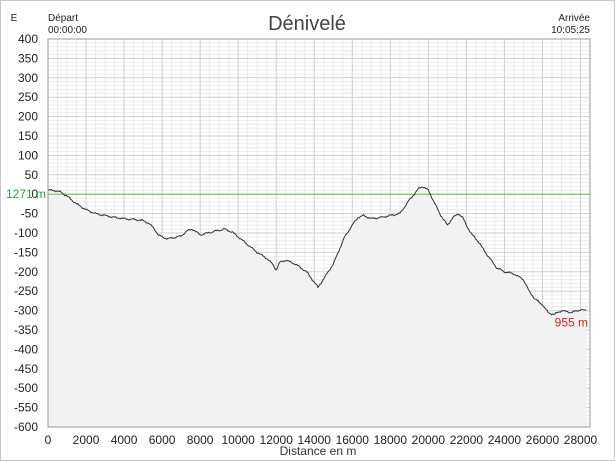  I want to click on y-tick-label: -350, so click(26, 330).